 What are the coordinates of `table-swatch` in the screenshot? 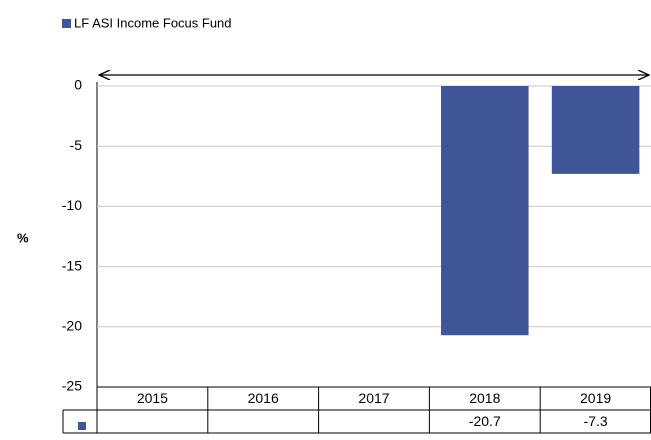 It's located at (82, 426).